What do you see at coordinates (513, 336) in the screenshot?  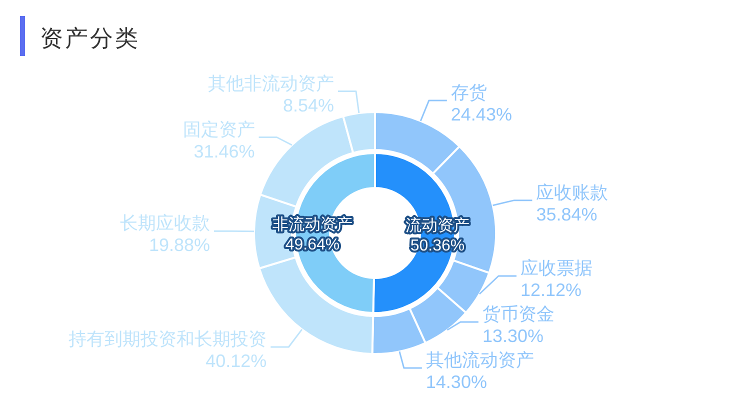 I see `data-label: 13.30%` at bounding box center [513, 336].